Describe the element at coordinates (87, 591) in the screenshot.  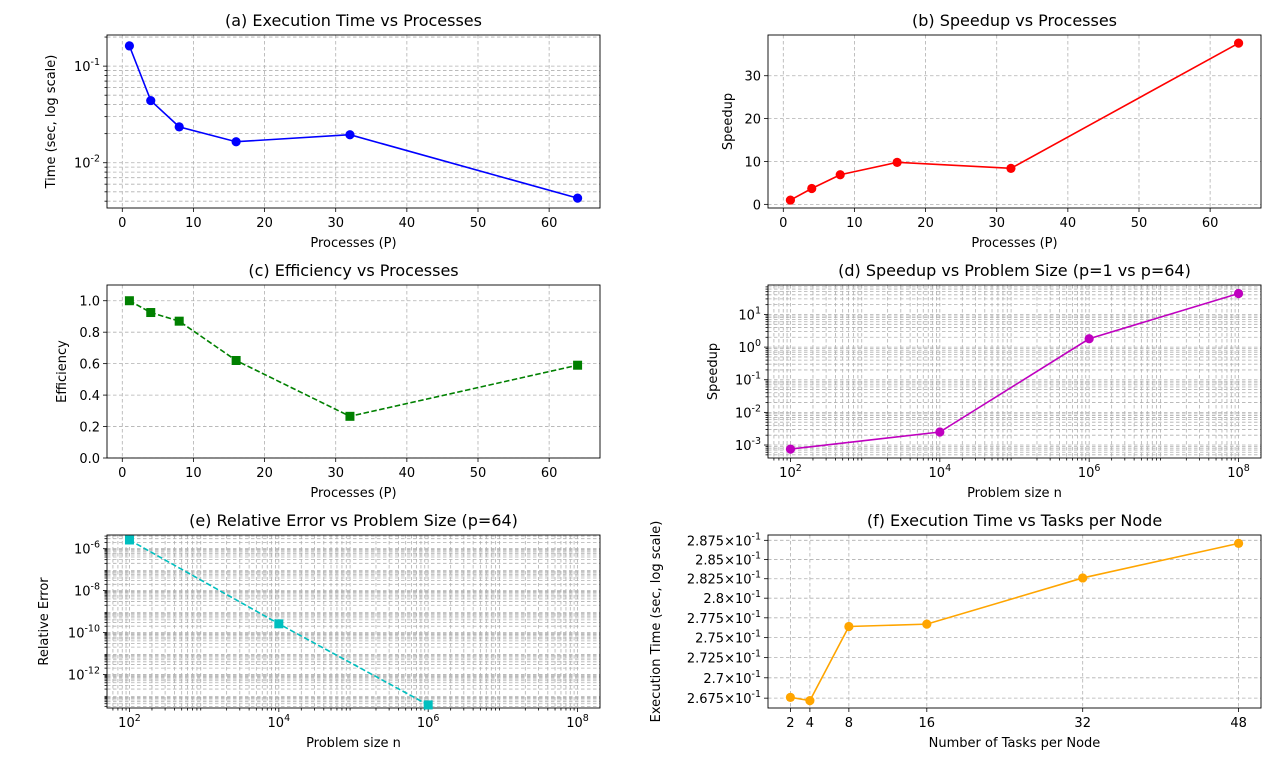
I see `y-tick-label: 10⁻⁸` at that location.